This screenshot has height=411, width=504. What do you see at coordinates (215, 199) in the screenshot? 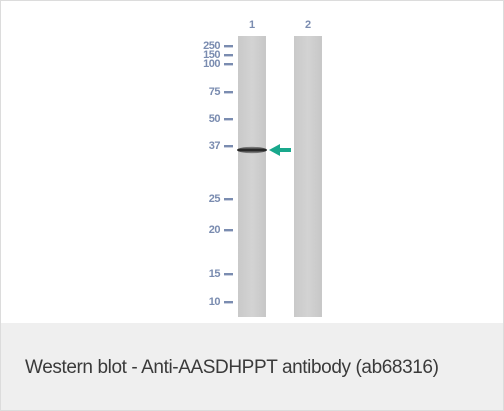
I see `marker-label-25: 25` at bounding box center [215, 199].